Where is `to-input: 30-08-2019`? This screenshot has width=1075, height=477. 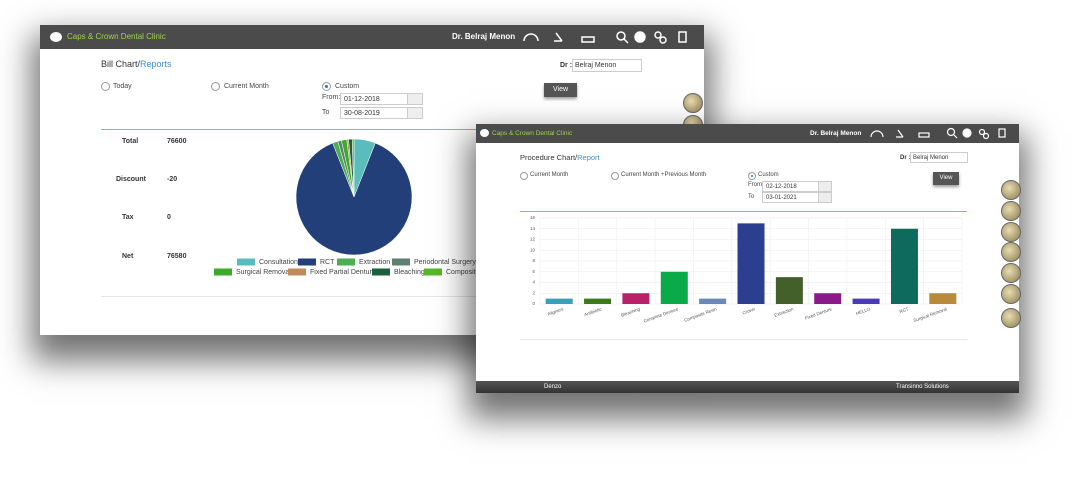
to-input: 30-08-2019 is located at coordinates (381, 113).